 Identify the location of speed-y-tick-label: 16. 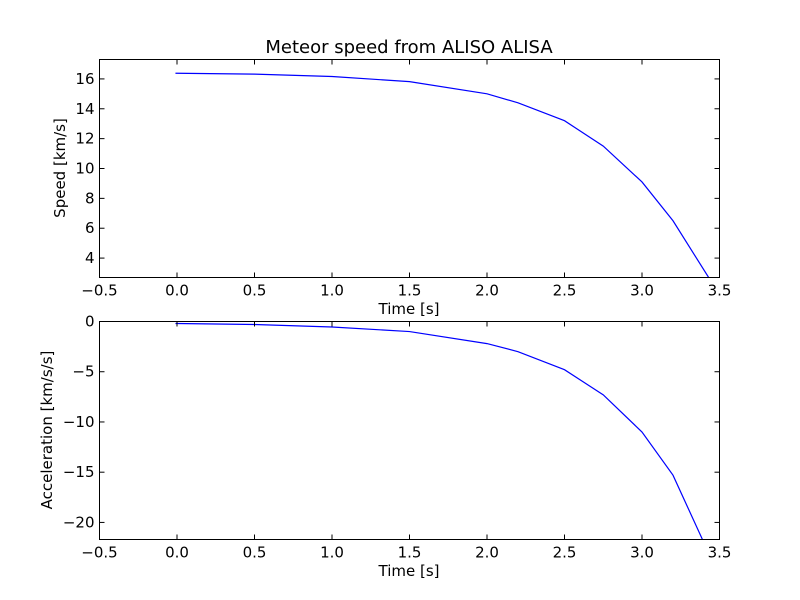
(84, 79).